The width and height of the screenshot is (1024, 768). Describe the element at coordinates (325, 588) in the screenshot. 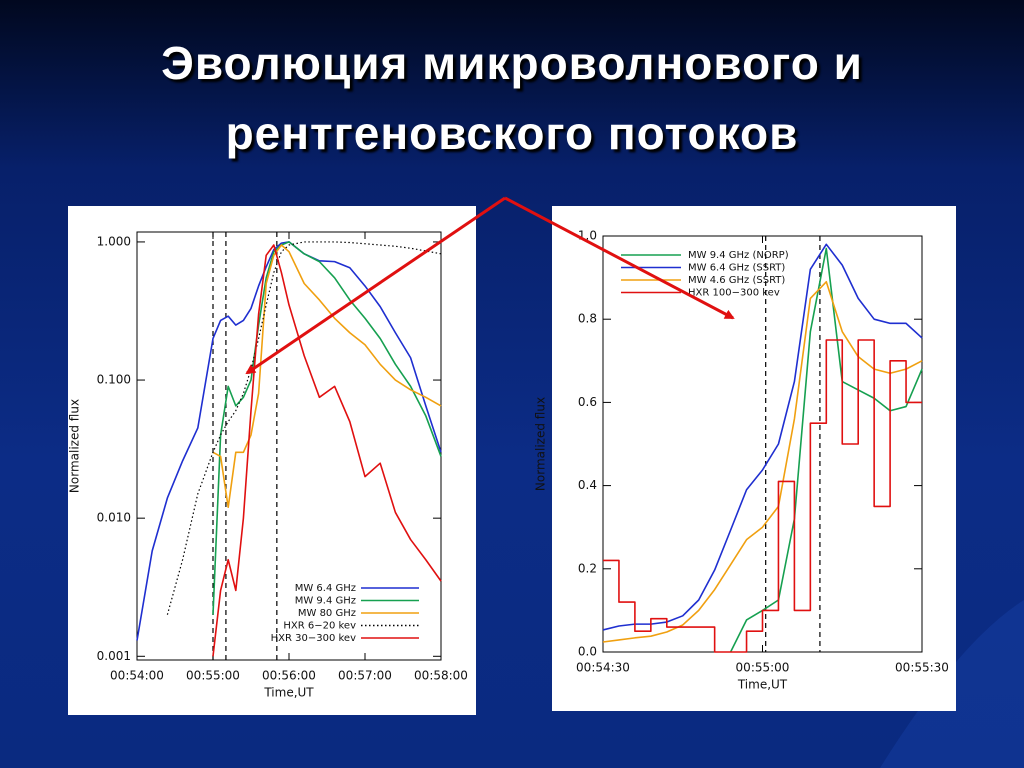

I see `legend-label: MW 6.4 GHz` at that location.